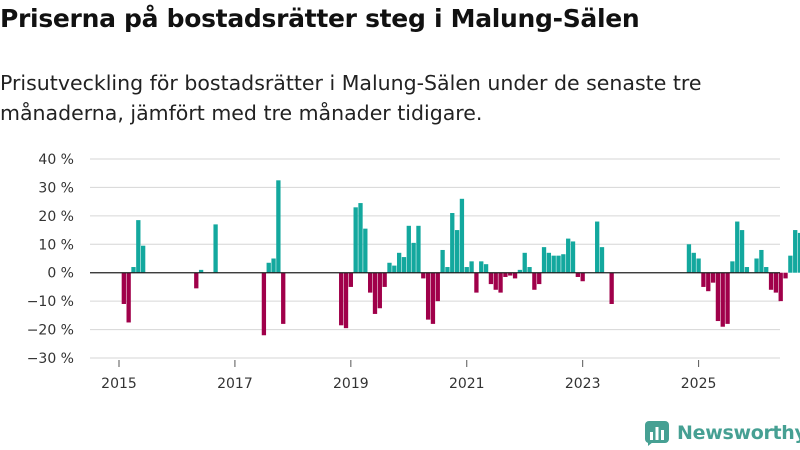 The image size is (800, 450). I want to click on y-tick-label: 0 %, so click(60, 274).